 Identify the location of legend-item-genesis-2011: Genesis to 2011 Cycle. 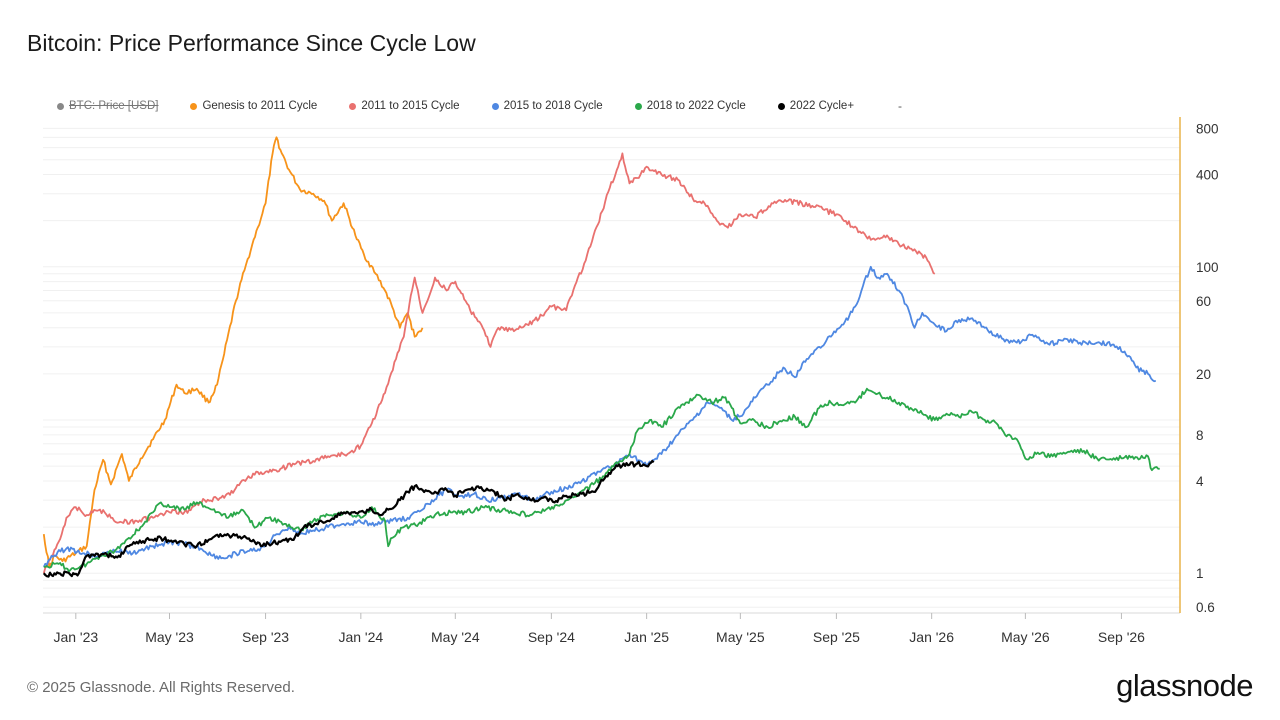
(253, 106).